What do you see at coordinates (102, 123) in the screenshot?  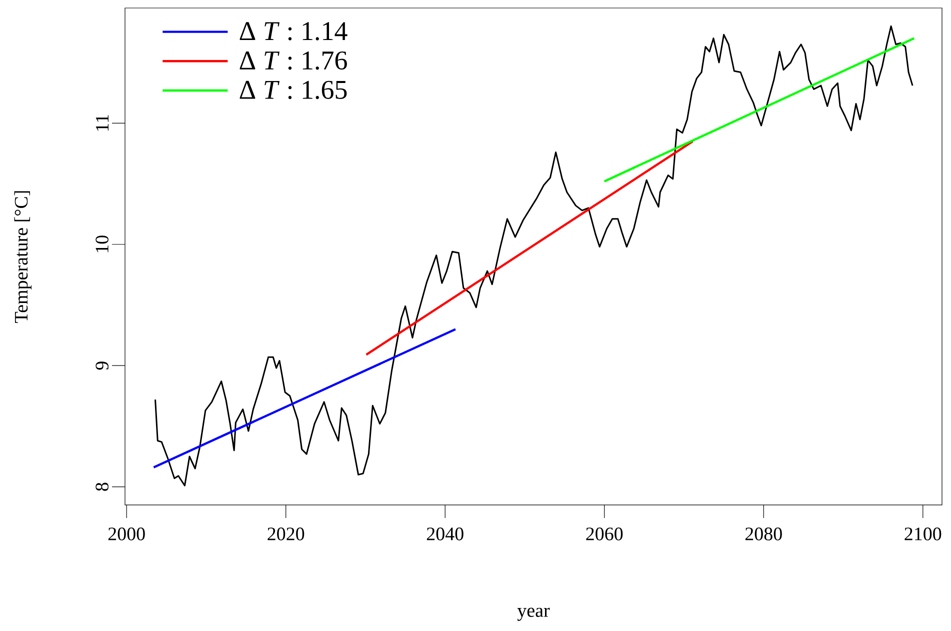 I see `y-tick-label: 11` at bounding box center [102, 123].